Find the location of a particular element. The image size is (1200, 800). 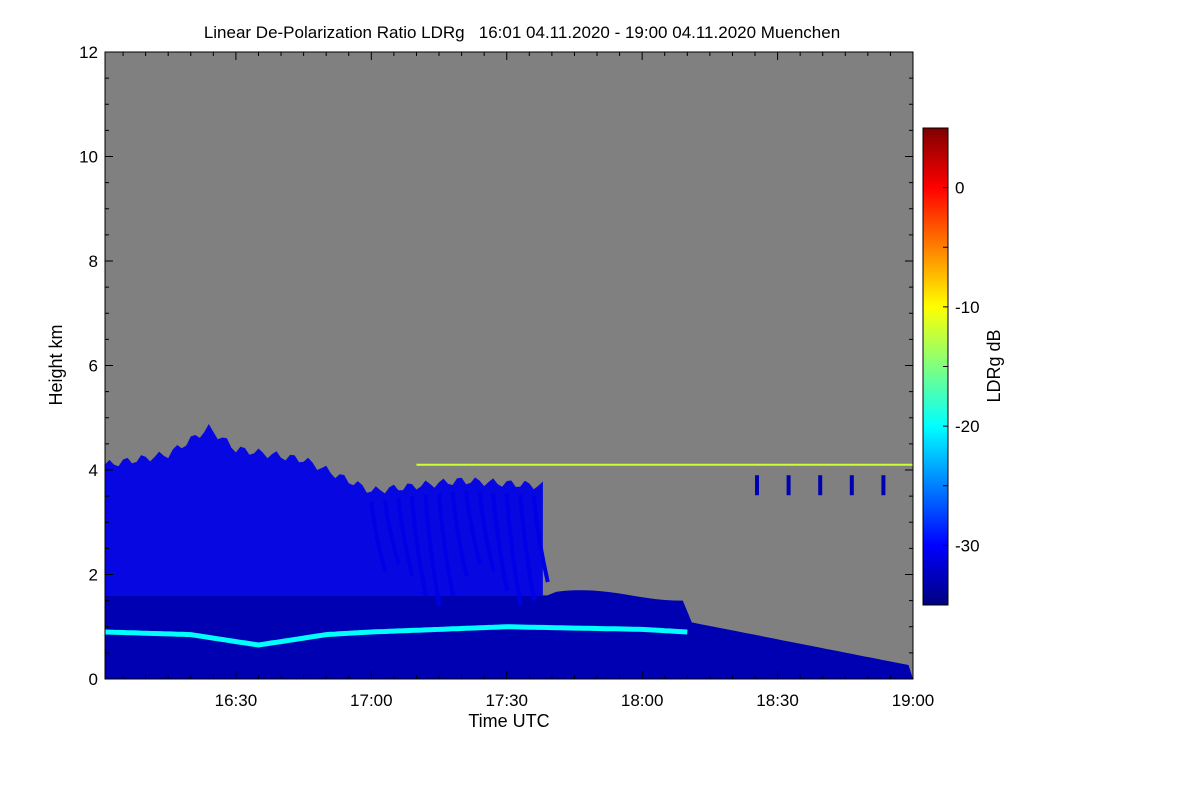

colorbar-label: LDRg dB is located at coordinates (994, 365).